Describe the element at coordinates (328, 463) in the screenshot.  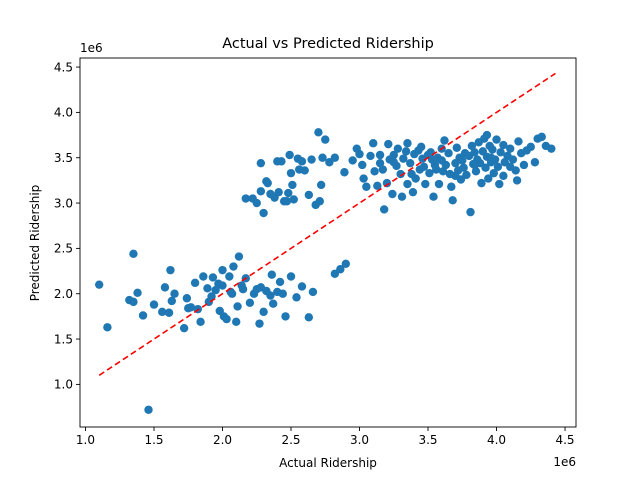
I see `x-axis-label: Actual Ridership` at that location.